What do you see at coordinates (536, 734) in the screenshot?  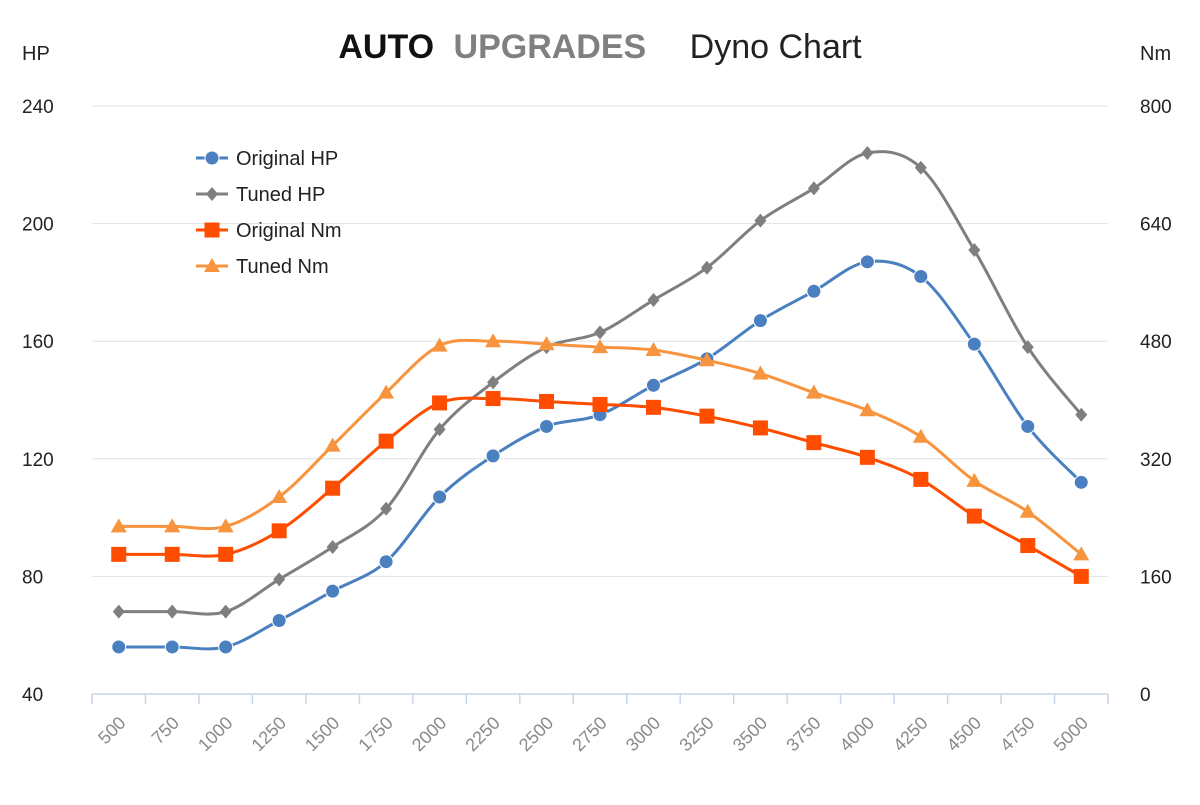 I see `x-tick-label: 2500` at bounding box center [536, 734].